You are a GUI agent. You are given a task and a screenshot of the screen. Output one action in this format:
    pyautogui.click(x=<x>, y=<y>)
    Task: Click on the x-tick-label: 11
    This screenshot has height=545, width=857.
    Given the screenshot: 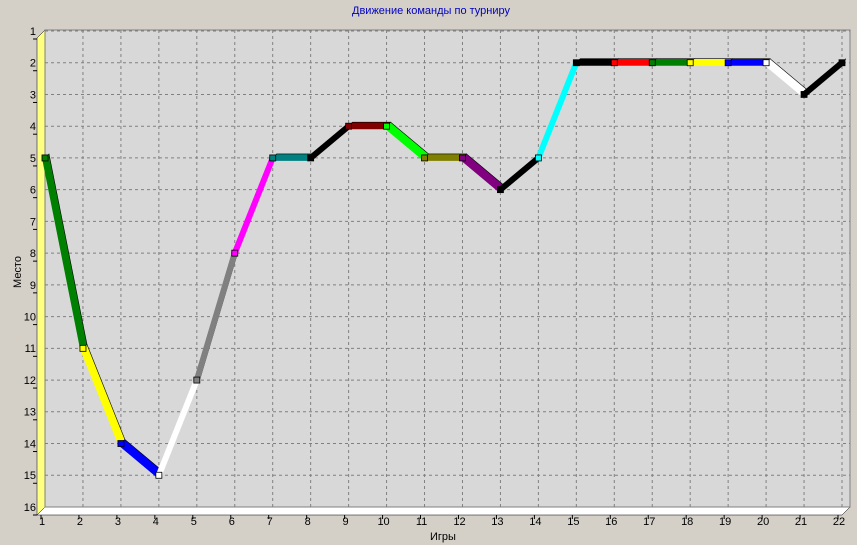 What is the action you would take?
    pyautogui.click(x=421, y=522)
    